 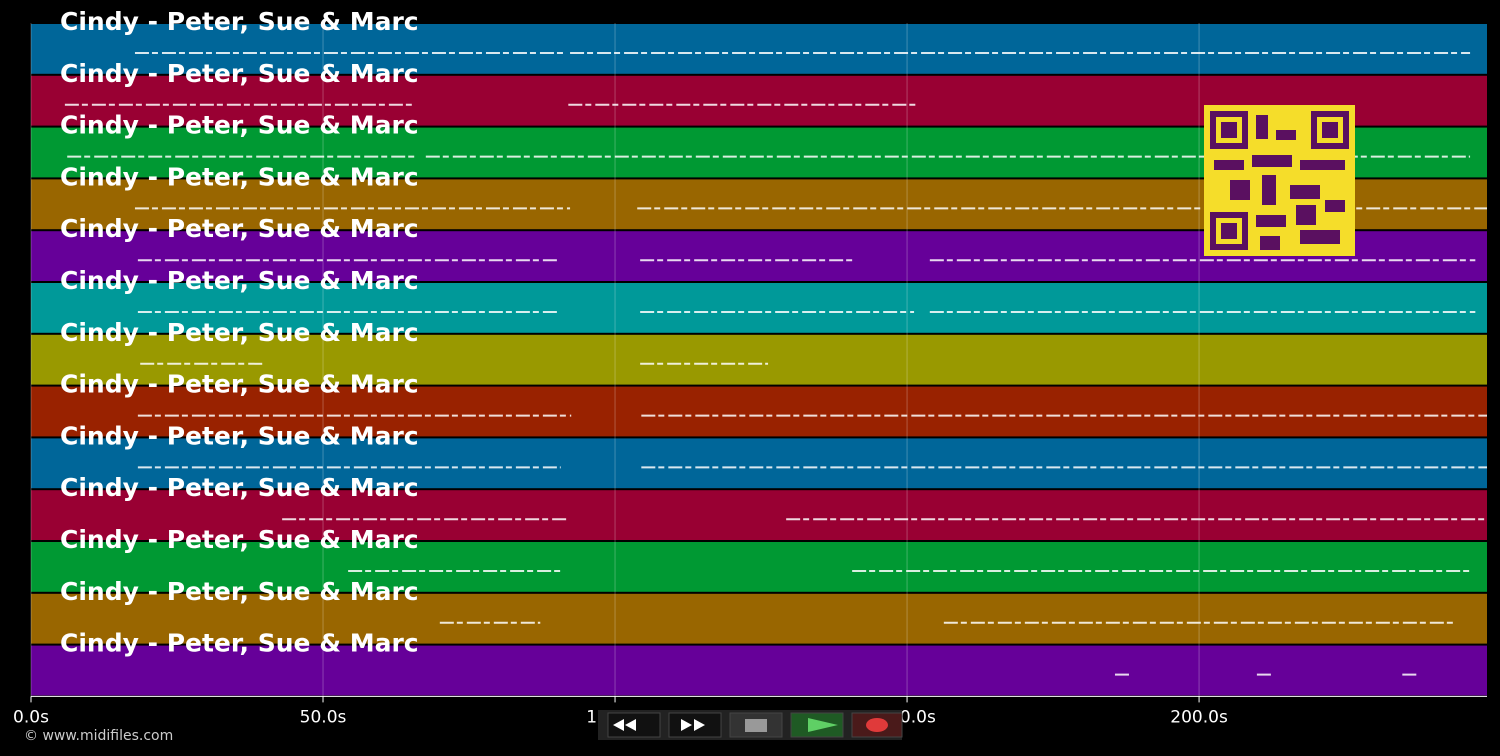 I want to click on x-tick-label: 50.0s, so click(x=323, y=717).